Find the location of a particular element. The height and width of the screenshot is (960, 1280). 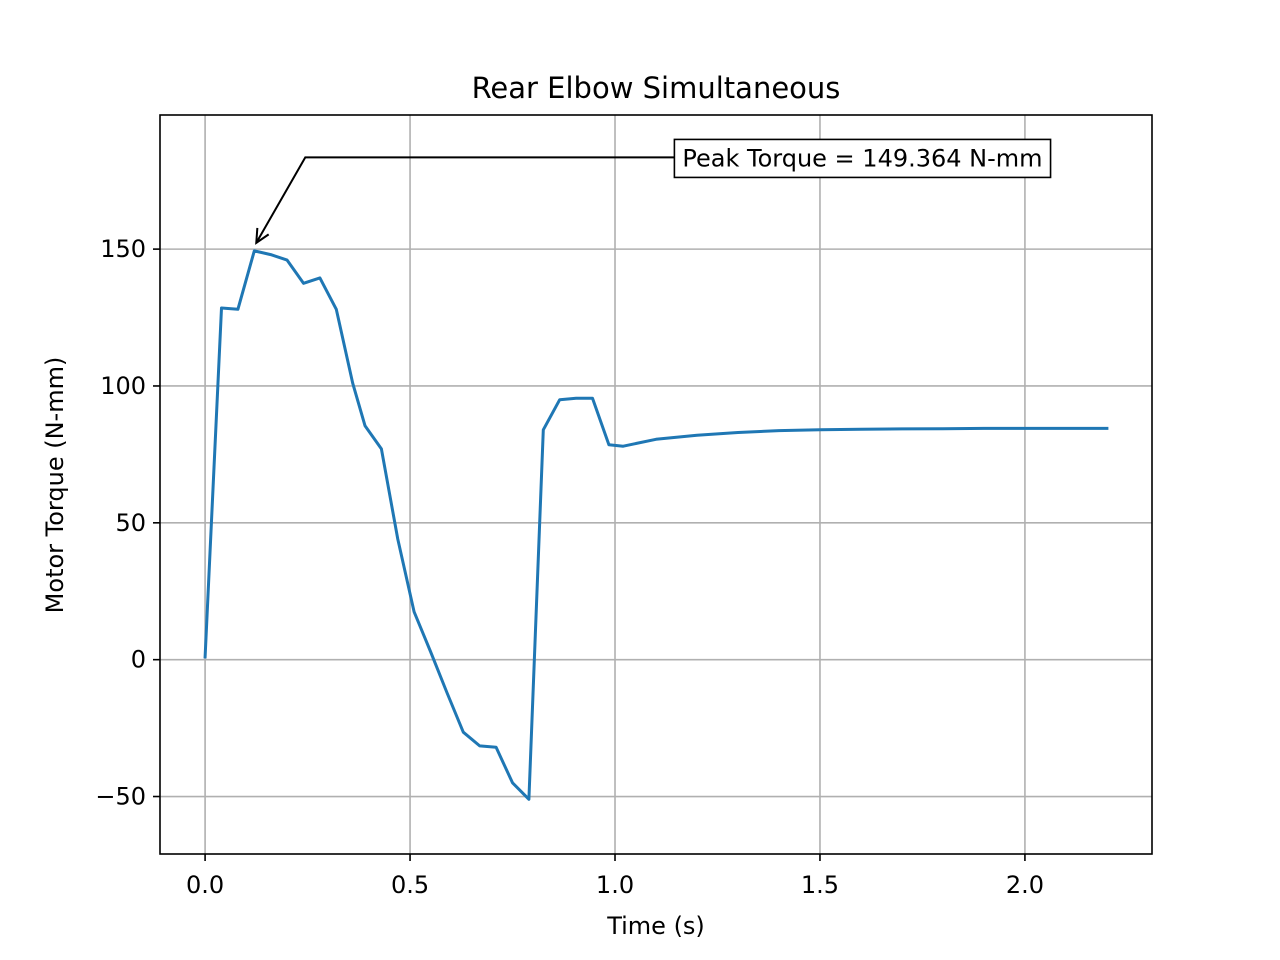

annotation-arrowhead is located at coordinates (262, 236).